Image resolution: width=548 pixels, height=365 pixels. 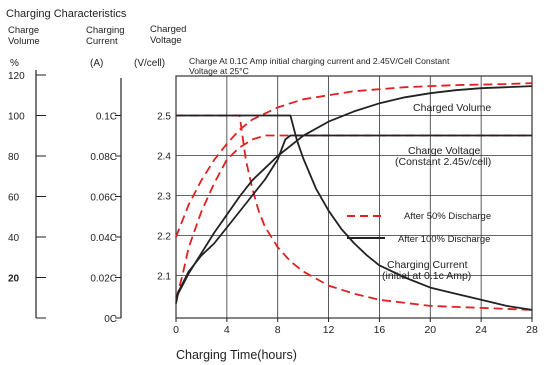 I want to click on volume-column-label-line1: Charge, so click(x=23, y=30).